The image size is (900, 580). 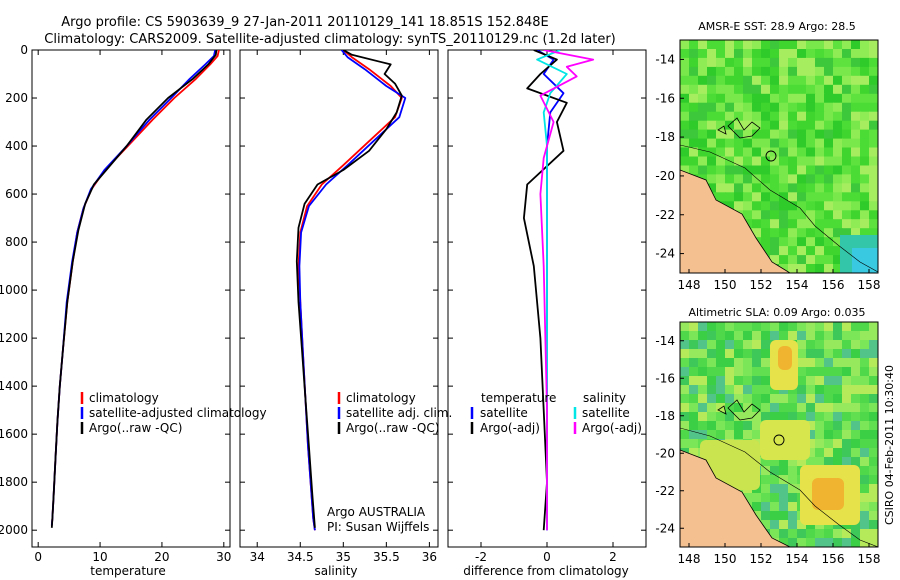 What do you see at coordinates (665, 176) in the screenshot?
I see `map-y-tick-label: -20` at bounding box center [665, 176].